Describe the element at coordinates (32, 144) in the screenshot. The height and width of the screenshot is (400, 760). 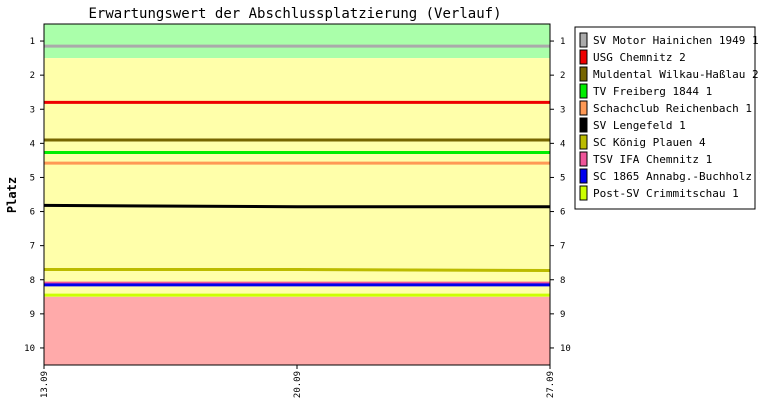
I see `y-tick-label-left-3: 4` at that location.